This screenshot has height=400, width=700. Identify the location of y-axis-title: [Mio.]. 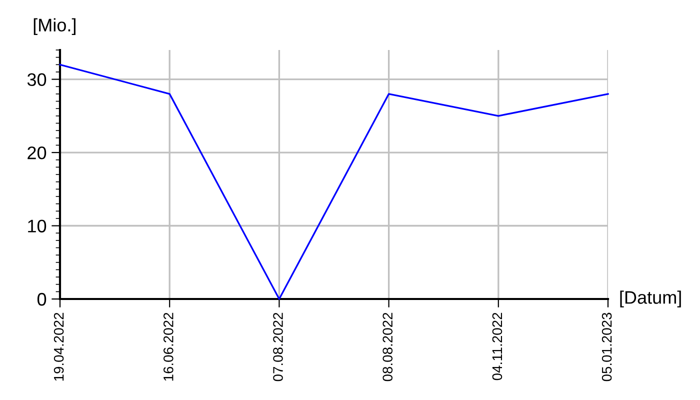
(55, 27).